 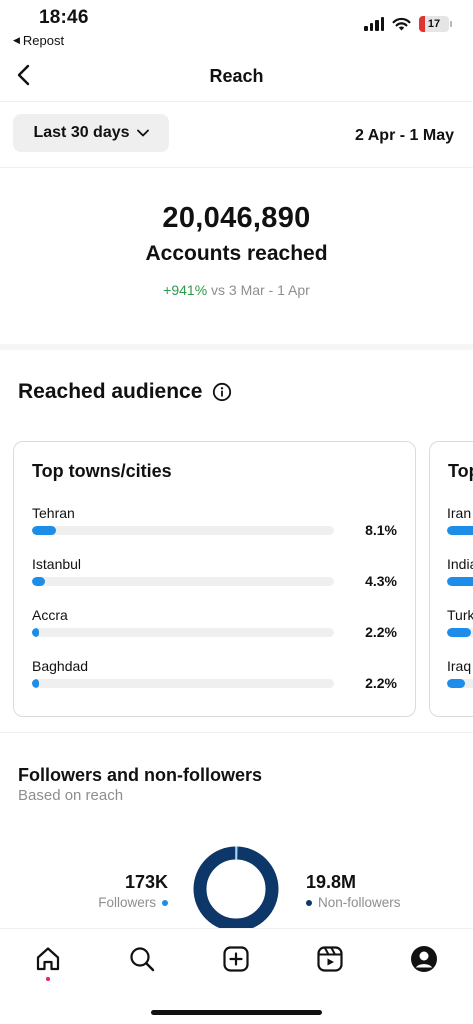 What do you see at coordinates (460, 471) in the screenshot?
I see `card-title: Top` at bounding box center [460, 471].